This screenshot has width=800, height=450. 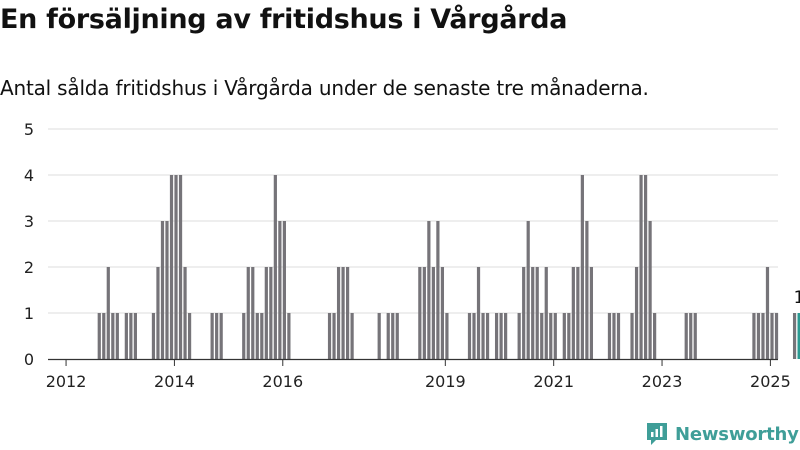 I want to click on x-tick-label: 2025, so click(x=770, y=381).